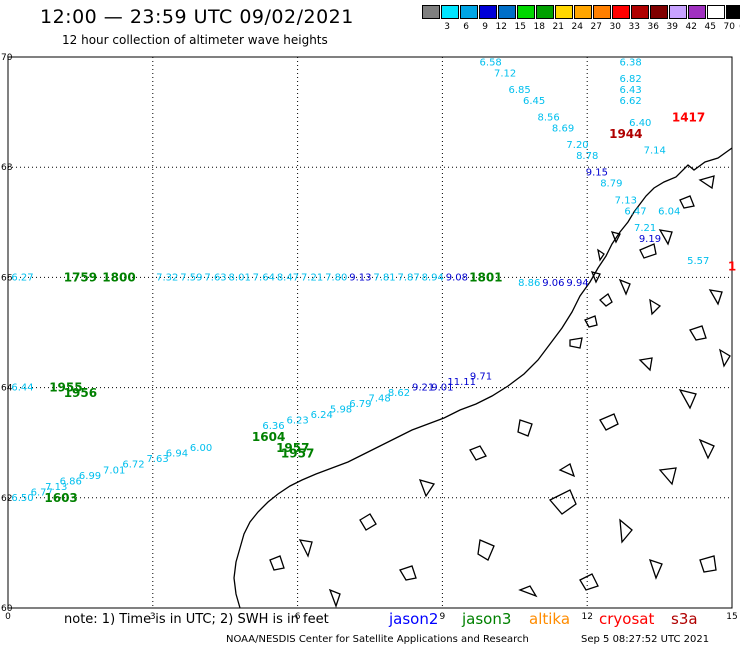 The width and height of the screenshot is (740, 650). I want to click on wave-height-label: 8.56, so click(548, 118).